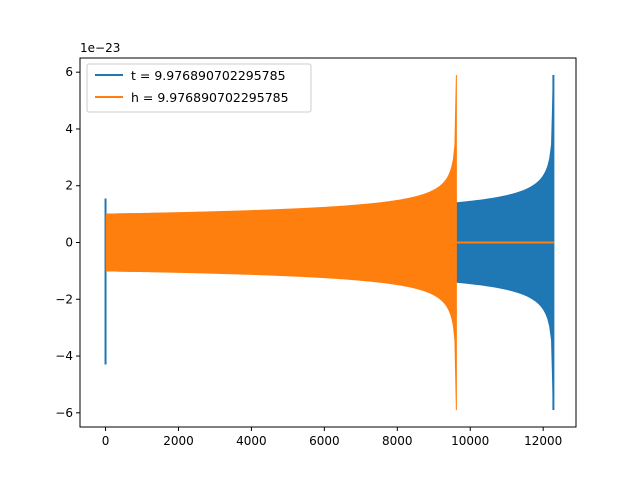 Image resolution: width=640 pixels, height=480 pixels. I want to click on x-axis: 0 2000 4000 6000 8000 10000 12000, so click(332, 437).